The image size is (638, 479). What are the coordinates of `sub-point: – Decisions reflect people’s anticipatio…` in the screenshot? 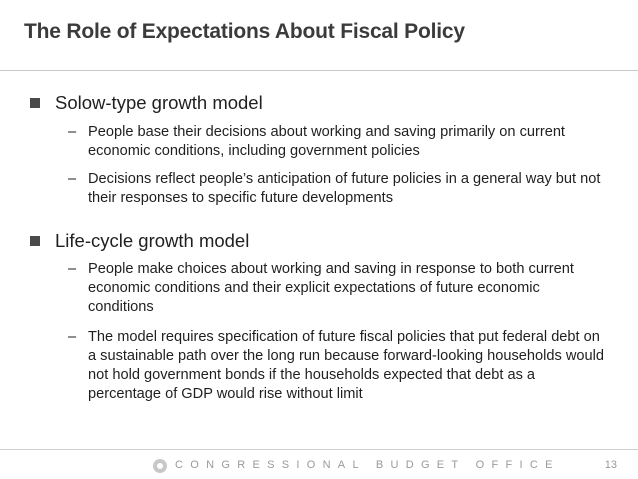 It's located at (338, 189).